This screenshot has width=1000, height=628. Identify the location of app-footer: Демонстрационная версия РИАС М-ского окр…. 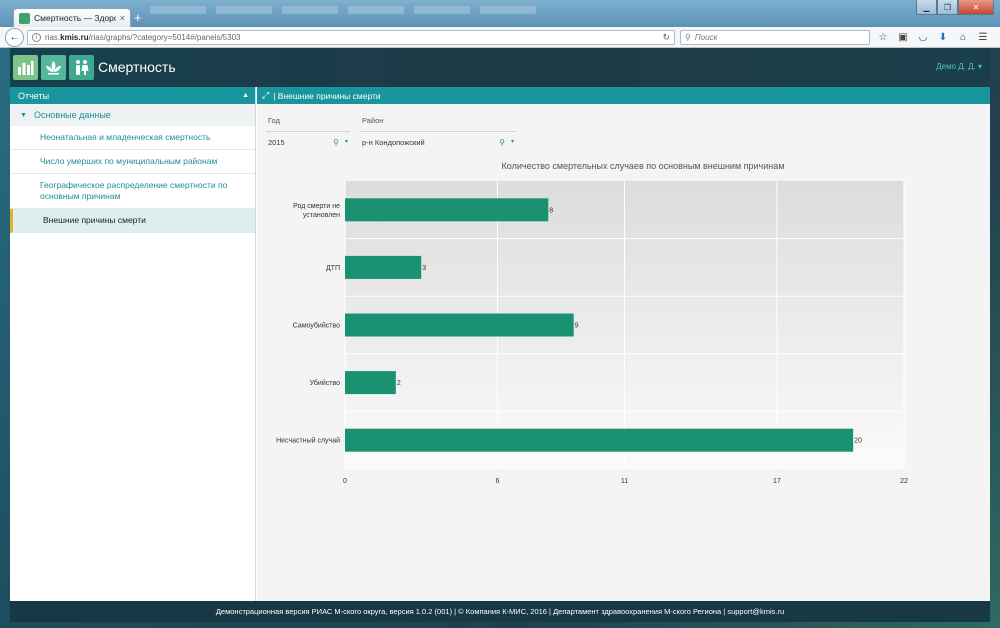
(500, 611).